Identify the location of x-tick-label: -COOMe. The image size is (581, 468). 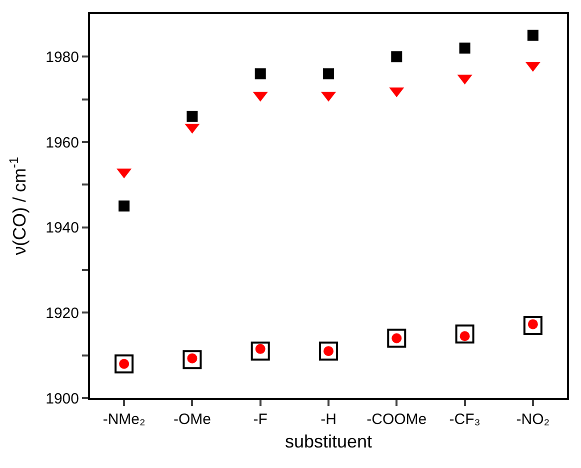
(396, 419).